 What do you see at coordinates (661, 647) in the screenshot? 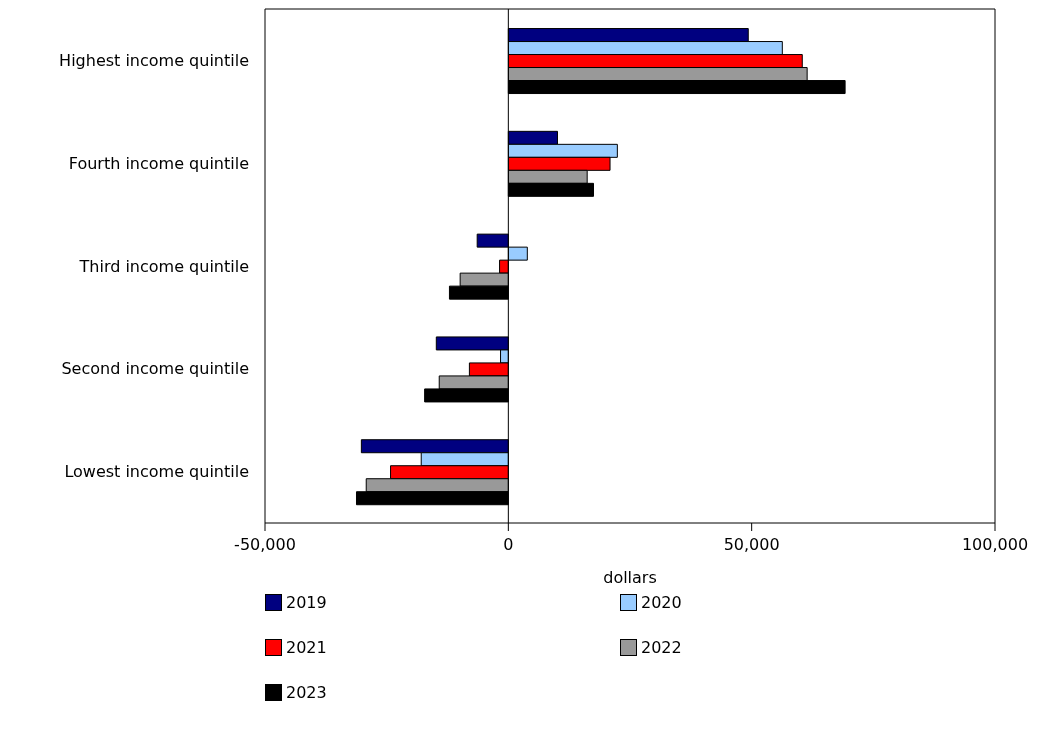
I see `legend-label: 2022` at bounding box center [661, 647].